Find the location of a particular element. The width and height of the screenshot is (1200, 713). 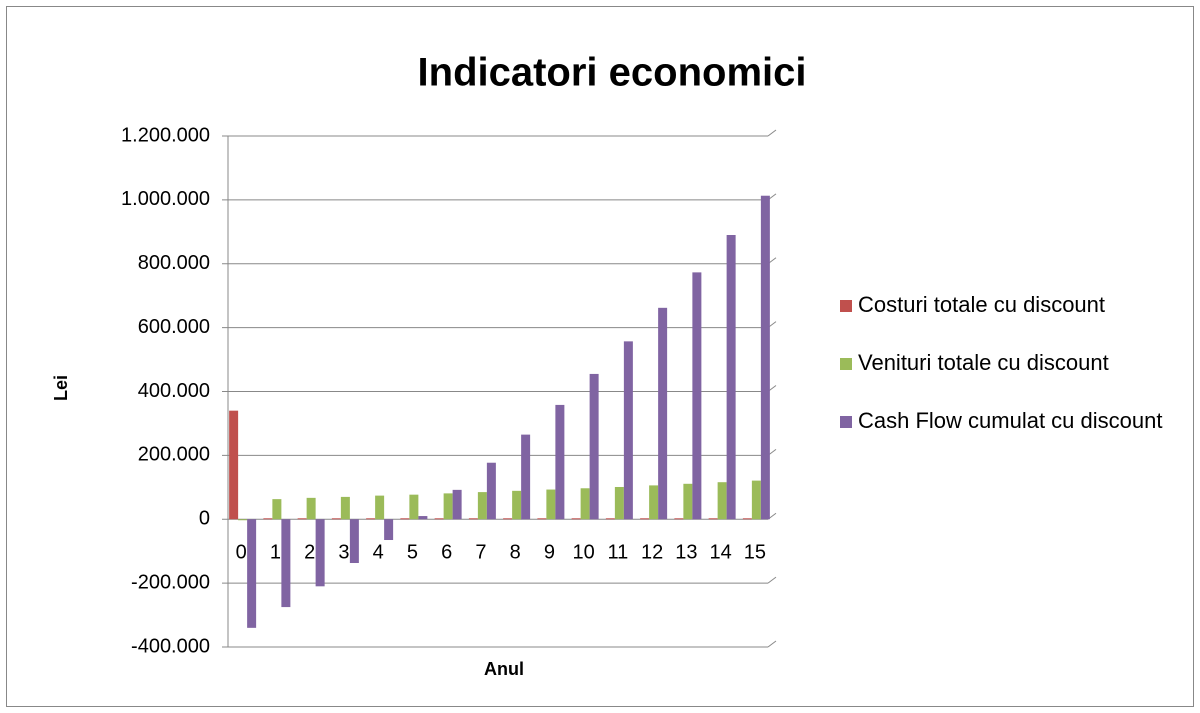

x-tick-label: 11 is located at coordinates (617, 553).